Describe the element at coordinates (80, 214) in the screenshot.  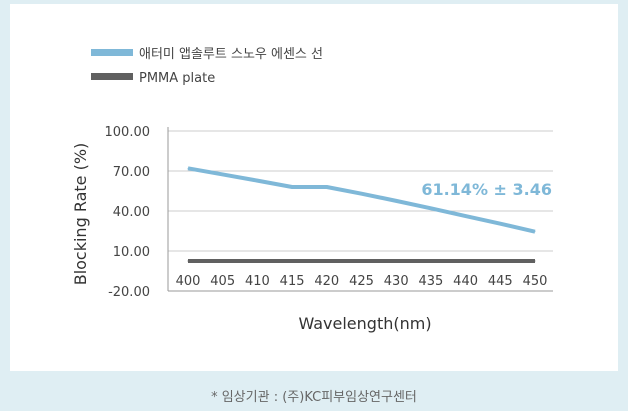
I see `y-axis-title: Blocking Rate (%)` at that location.